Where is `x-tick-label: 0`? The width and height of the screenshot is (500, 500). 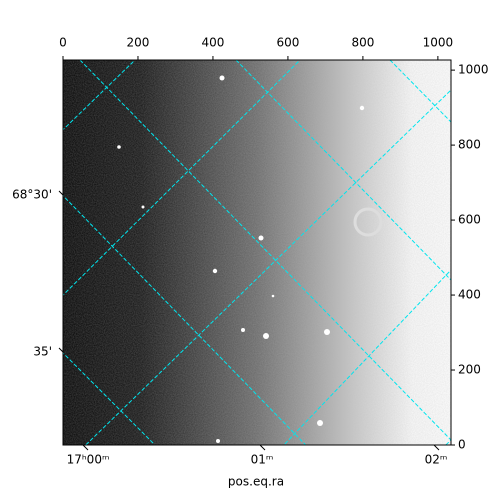 x-tick-label: 0 is located at coordinates (63, 43).